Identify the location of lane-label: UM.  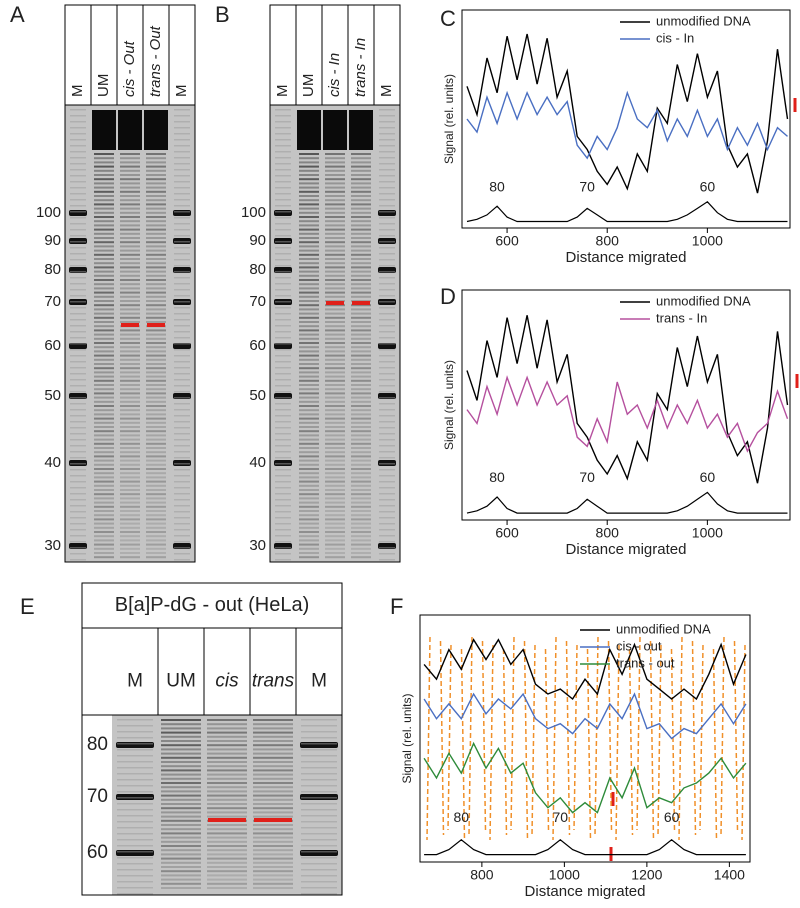
(181, 681).